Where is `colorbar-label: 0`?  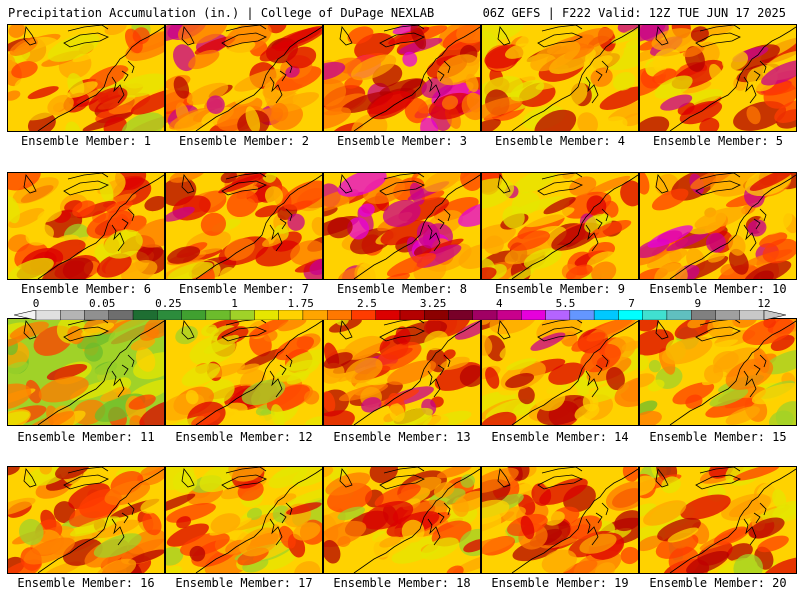 colorbar-label: 0 is located at coordinates (36, 303).